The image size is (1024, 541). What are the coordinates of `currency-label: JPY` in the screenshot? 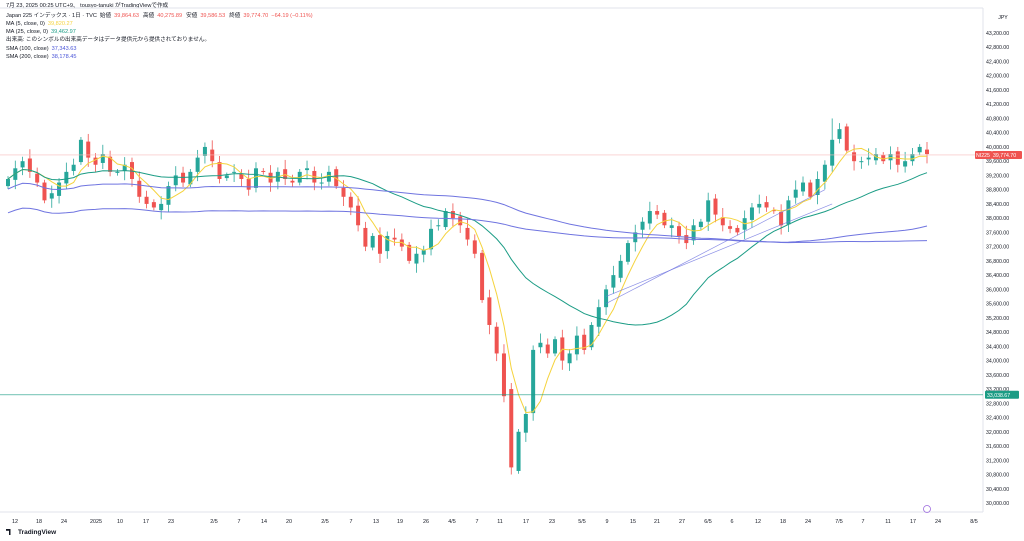 It's located at (1003, 18).